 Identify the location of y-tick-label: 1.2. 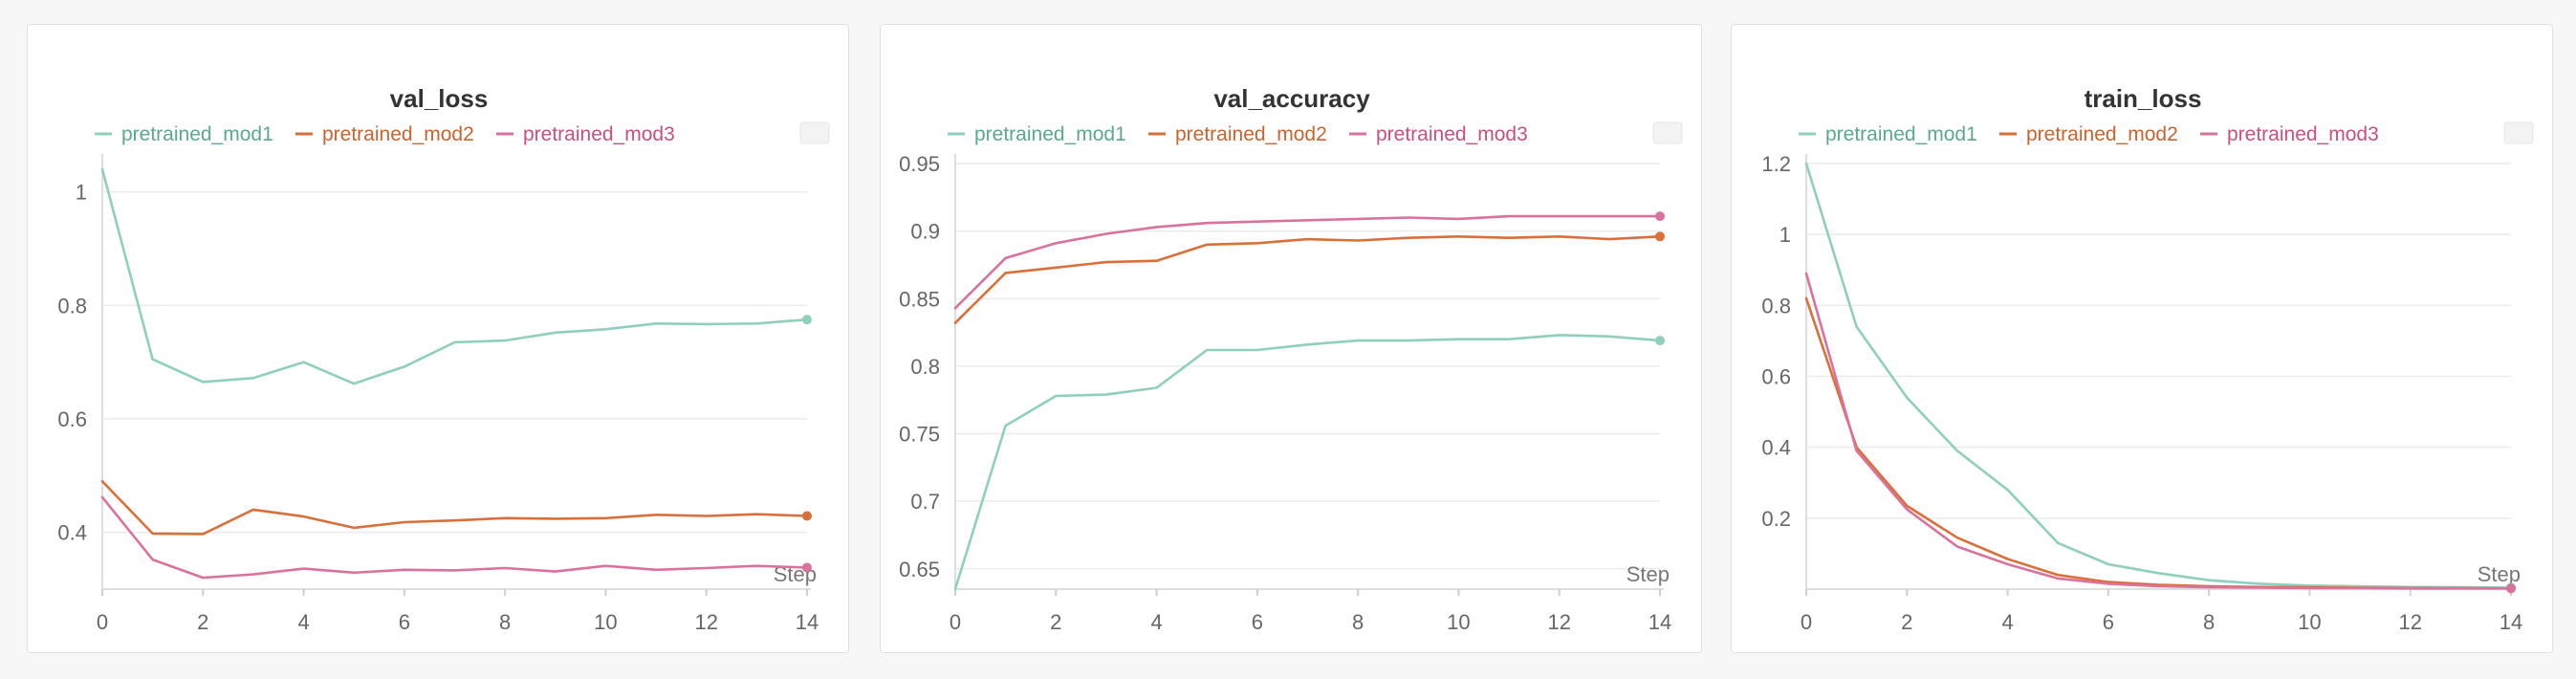
(1776, 164).